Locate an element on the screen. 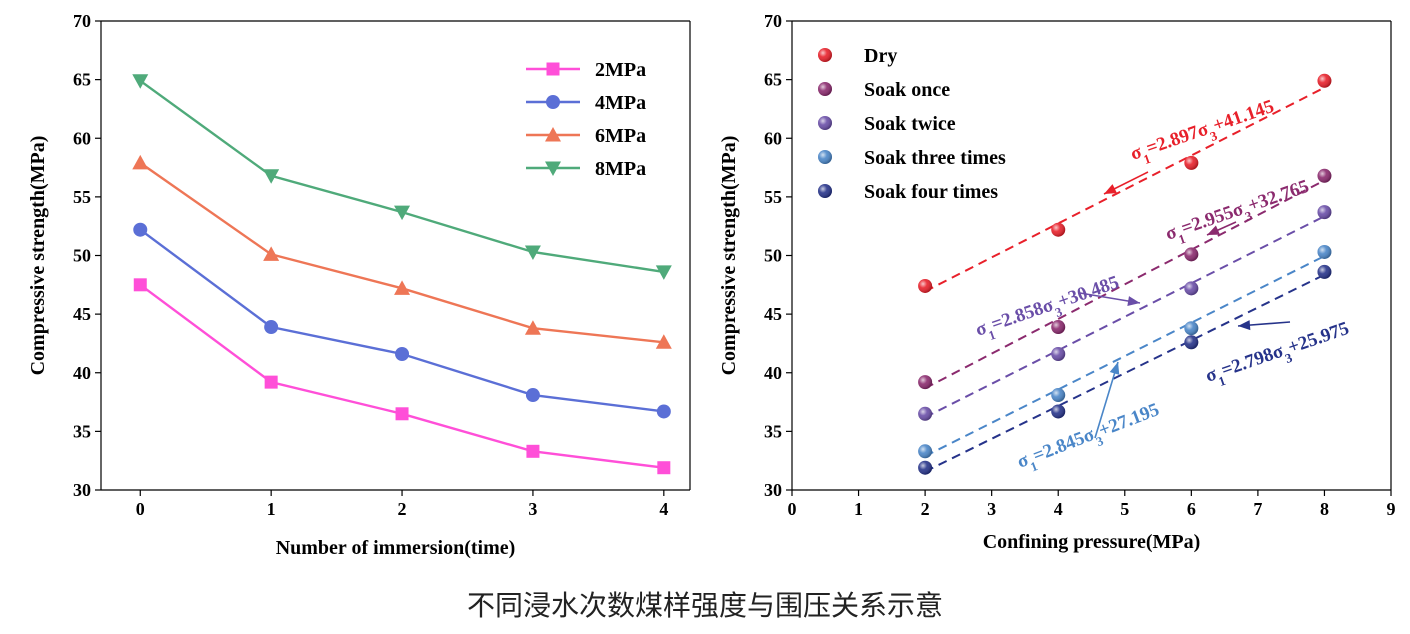  right-y-tick-label: 30 is located at coordinates (773, 490).